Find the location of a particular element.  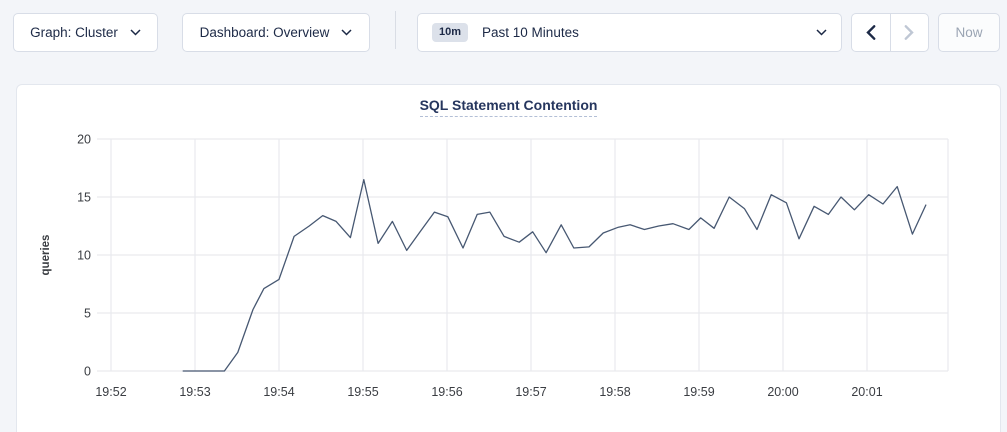

chart-title: SQL Statement Contention is located at coordinates (508, 107).